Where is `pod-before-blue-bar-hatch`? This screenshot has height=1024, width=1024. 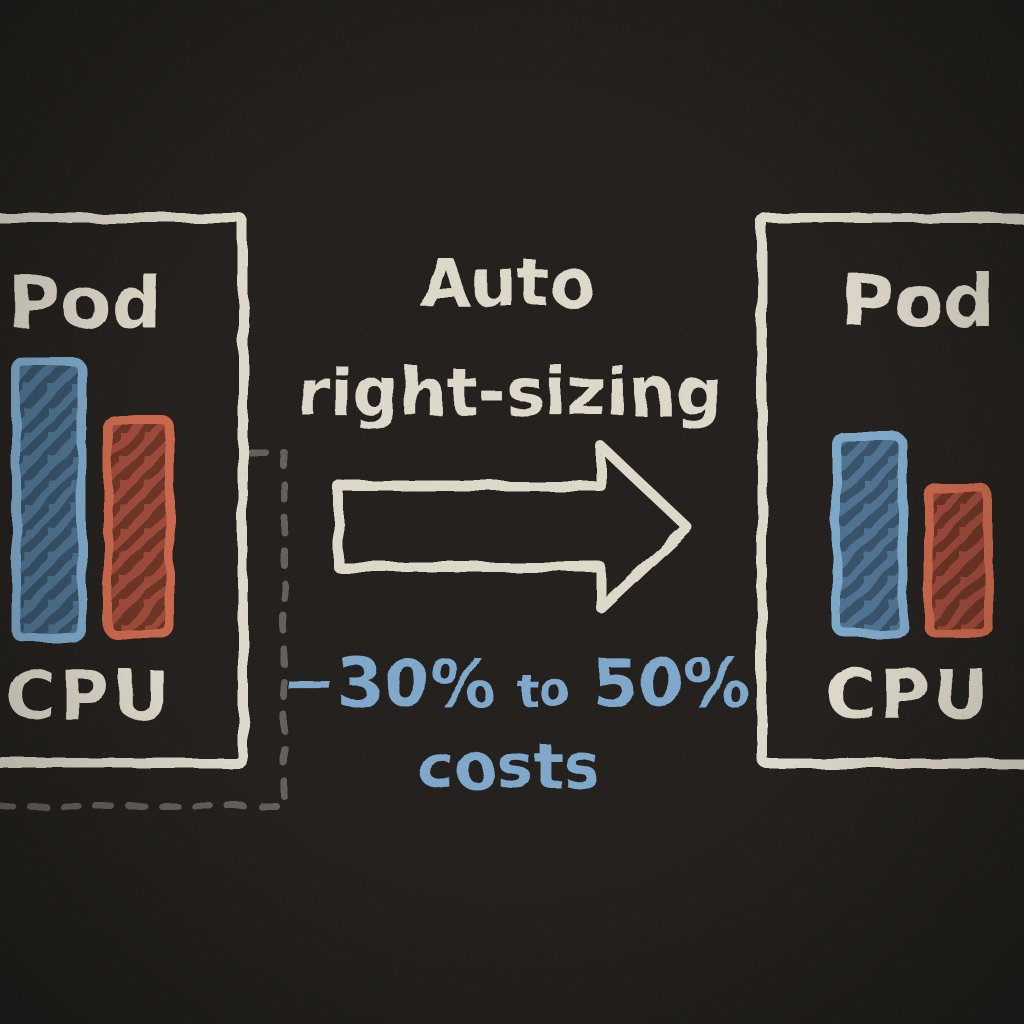
pod-before-blue-bar-hatch is located at coordinates (49, 500).